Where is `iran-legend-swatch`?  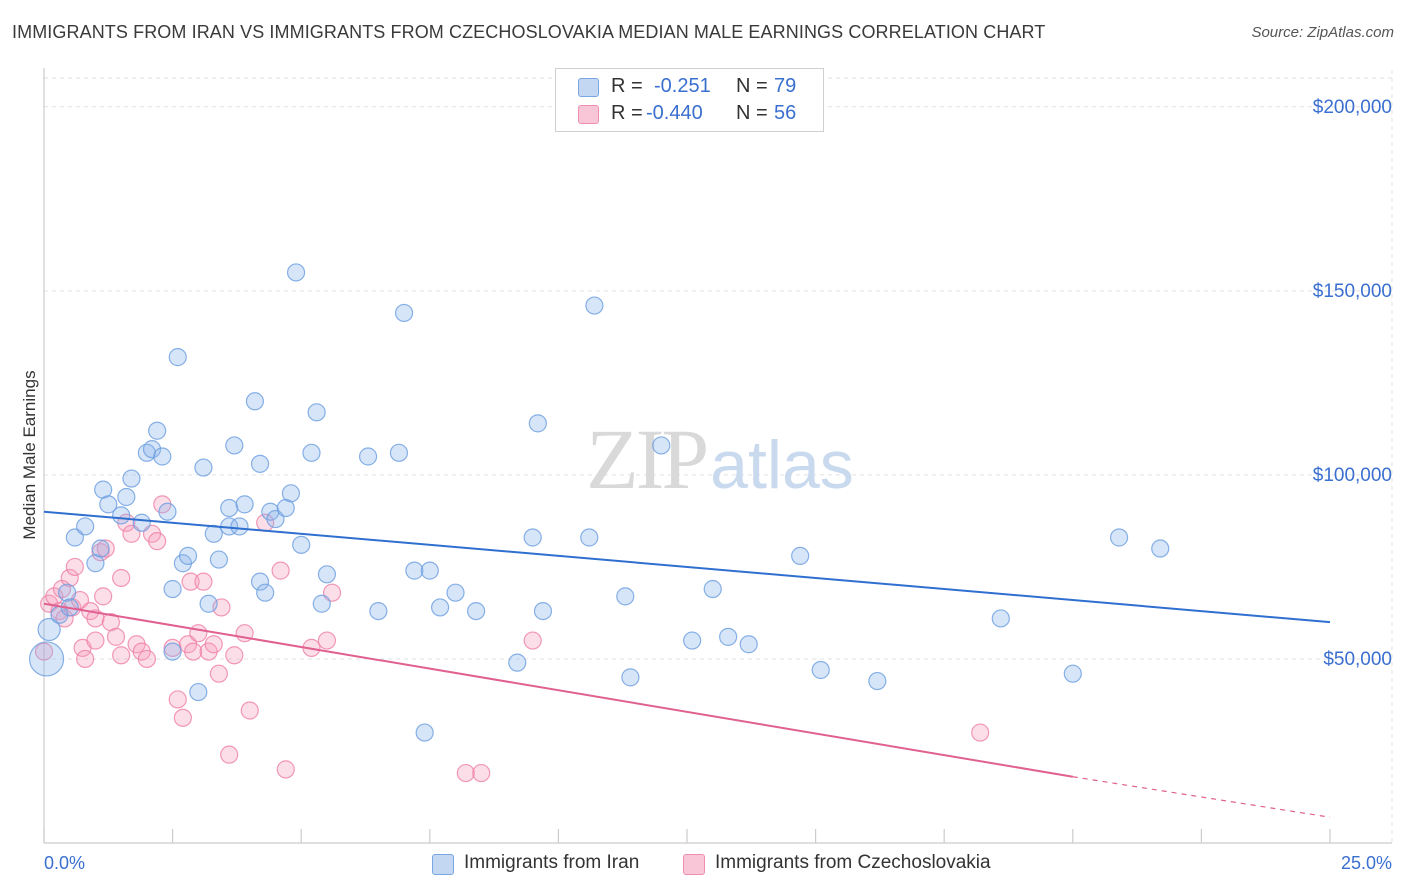
iran-legend-swatch is located at coordinates (443, 864).